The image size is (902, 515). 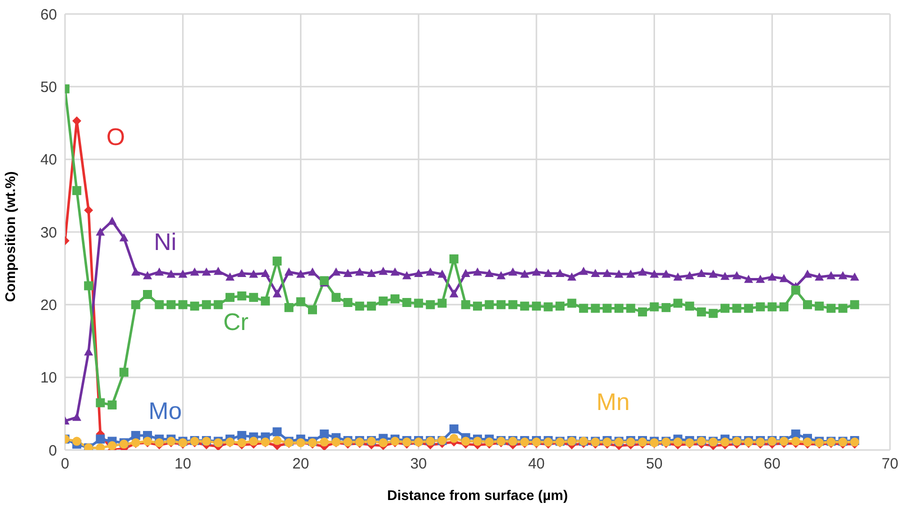 What do you see at coordinates (10, 236) in the screenshot?
I see `y-axis-title: Composition (wt.%)` at bounding box center [10, 236].